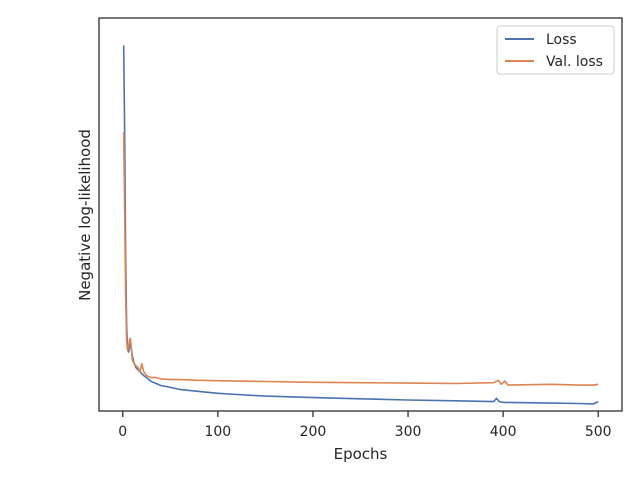 This screenshot has width=640, height=480. I want to click on x-tick-label: 500, so click(598, 432).